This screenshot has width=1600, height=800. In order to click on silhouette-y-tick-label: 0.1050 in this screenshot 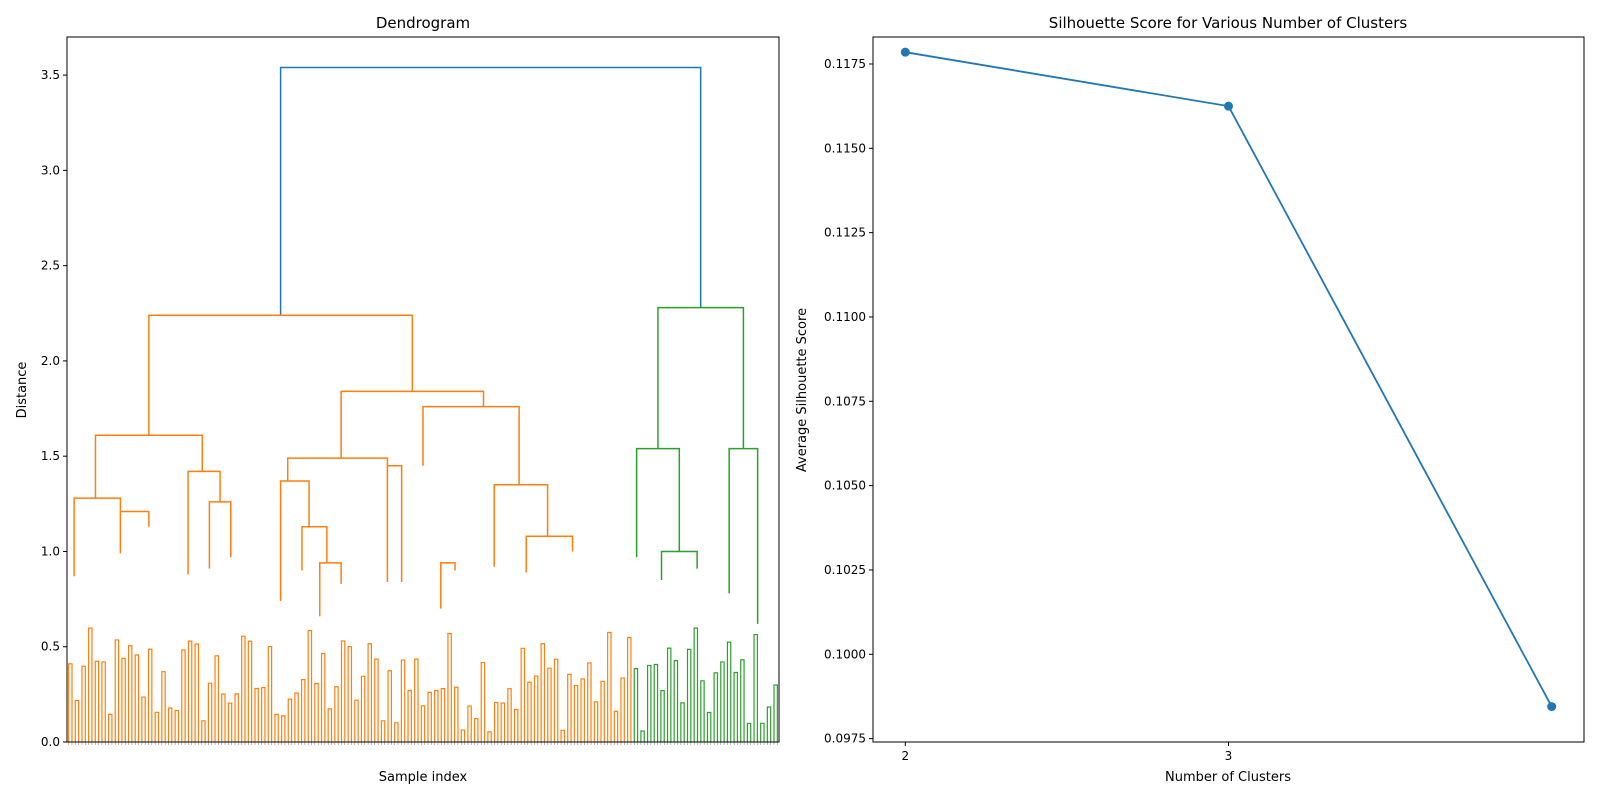, I will do `click(845, 486)`.